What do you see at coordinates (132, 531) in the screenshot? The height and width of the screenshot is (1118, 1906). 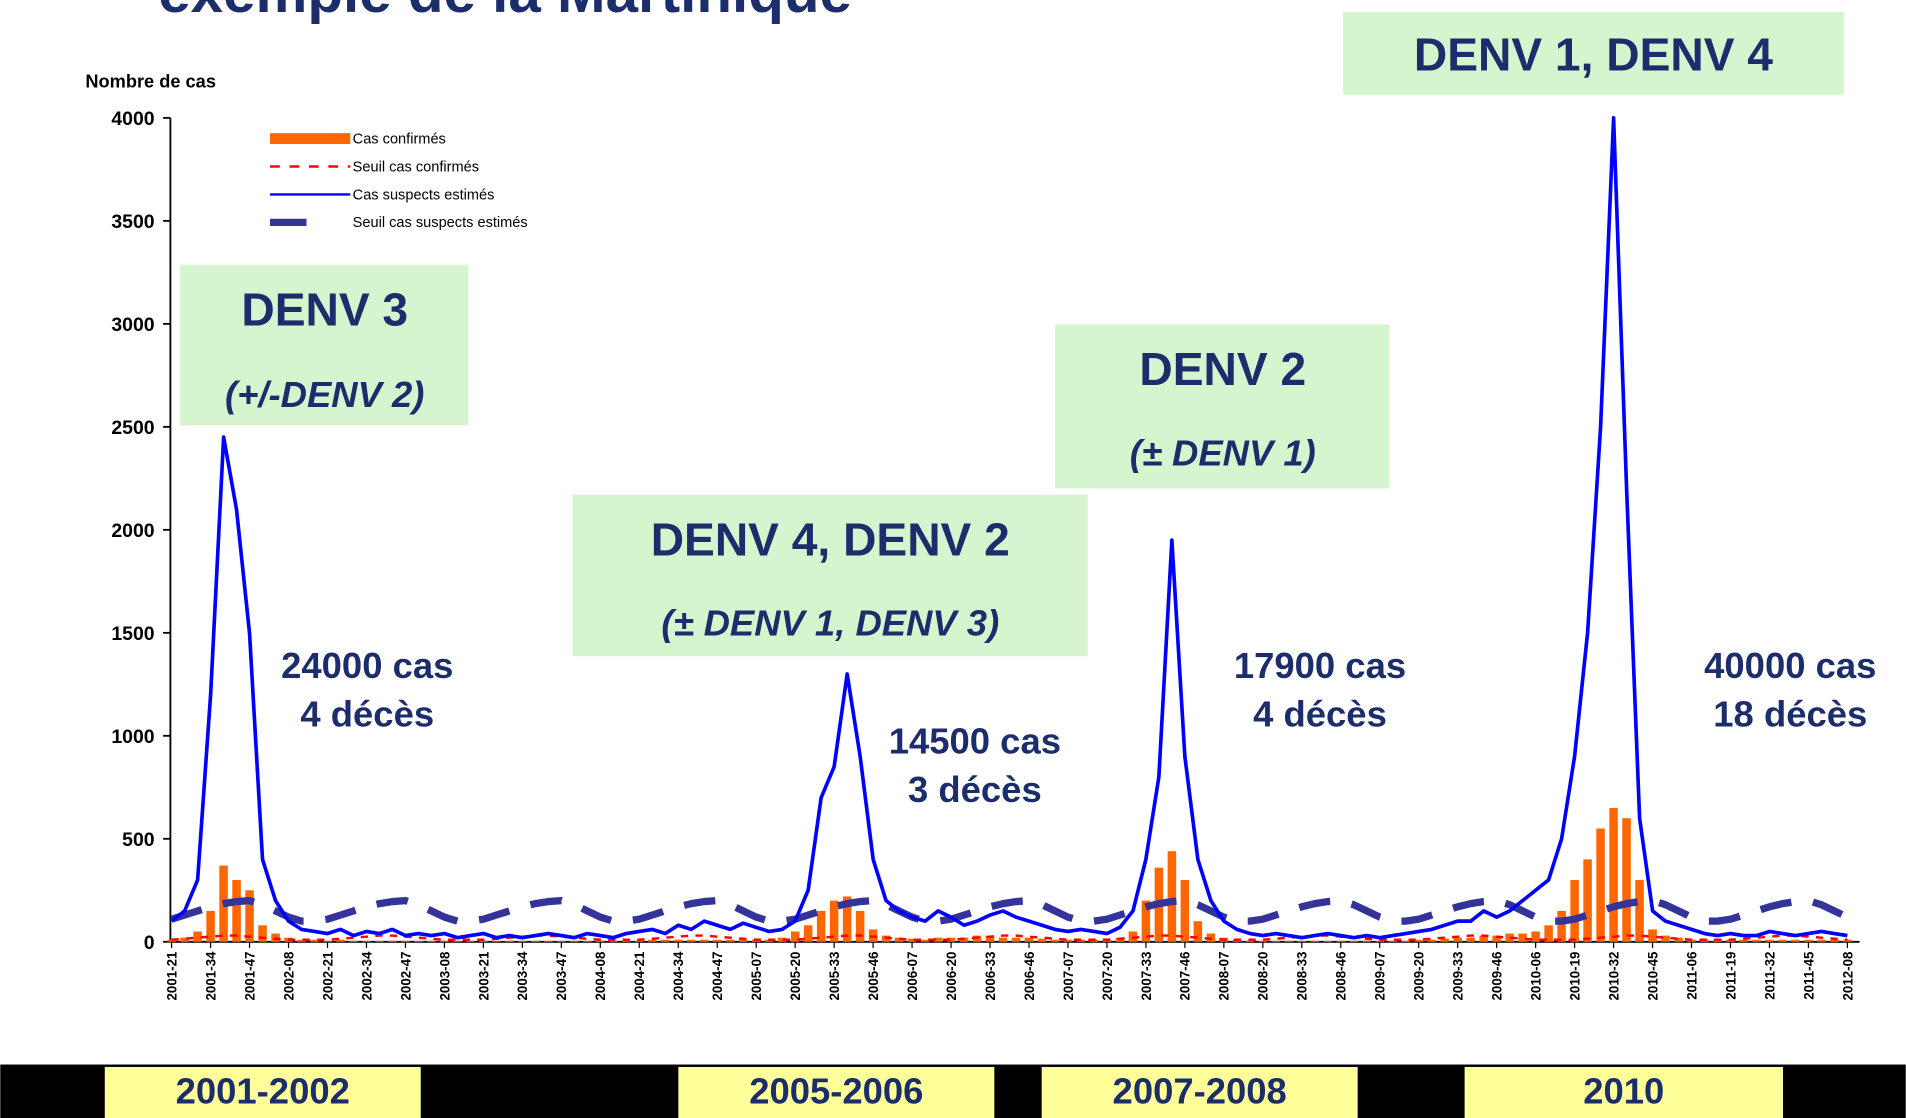 I see `y-tick-label: 2000` at bounding box center [132, 531].